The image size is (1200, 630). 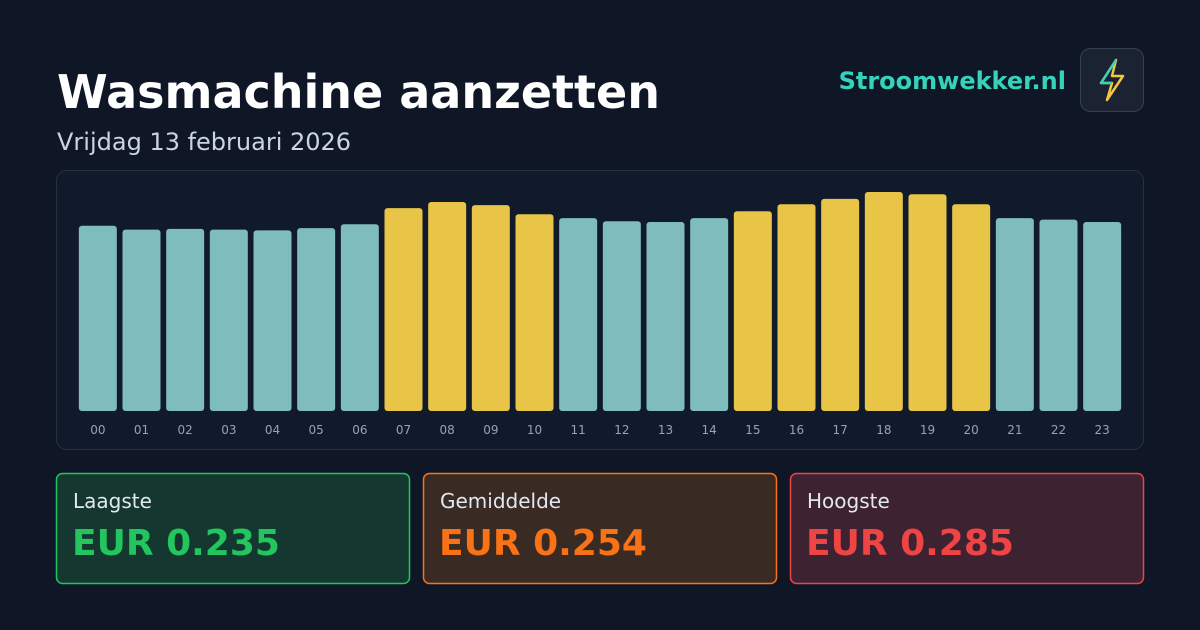 I want to click on x-tick-label: 14, so click(x=709, y=430).